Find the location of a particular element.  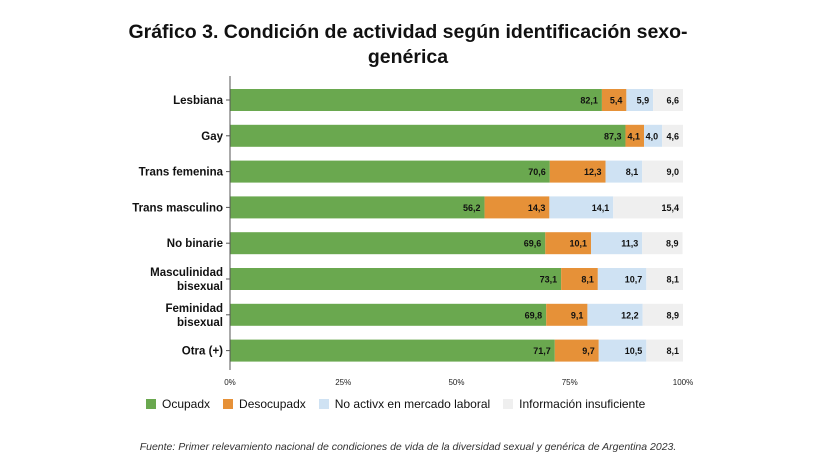

data-label-ocupadx-8: 71,7 is located at coordinates (542, 351).